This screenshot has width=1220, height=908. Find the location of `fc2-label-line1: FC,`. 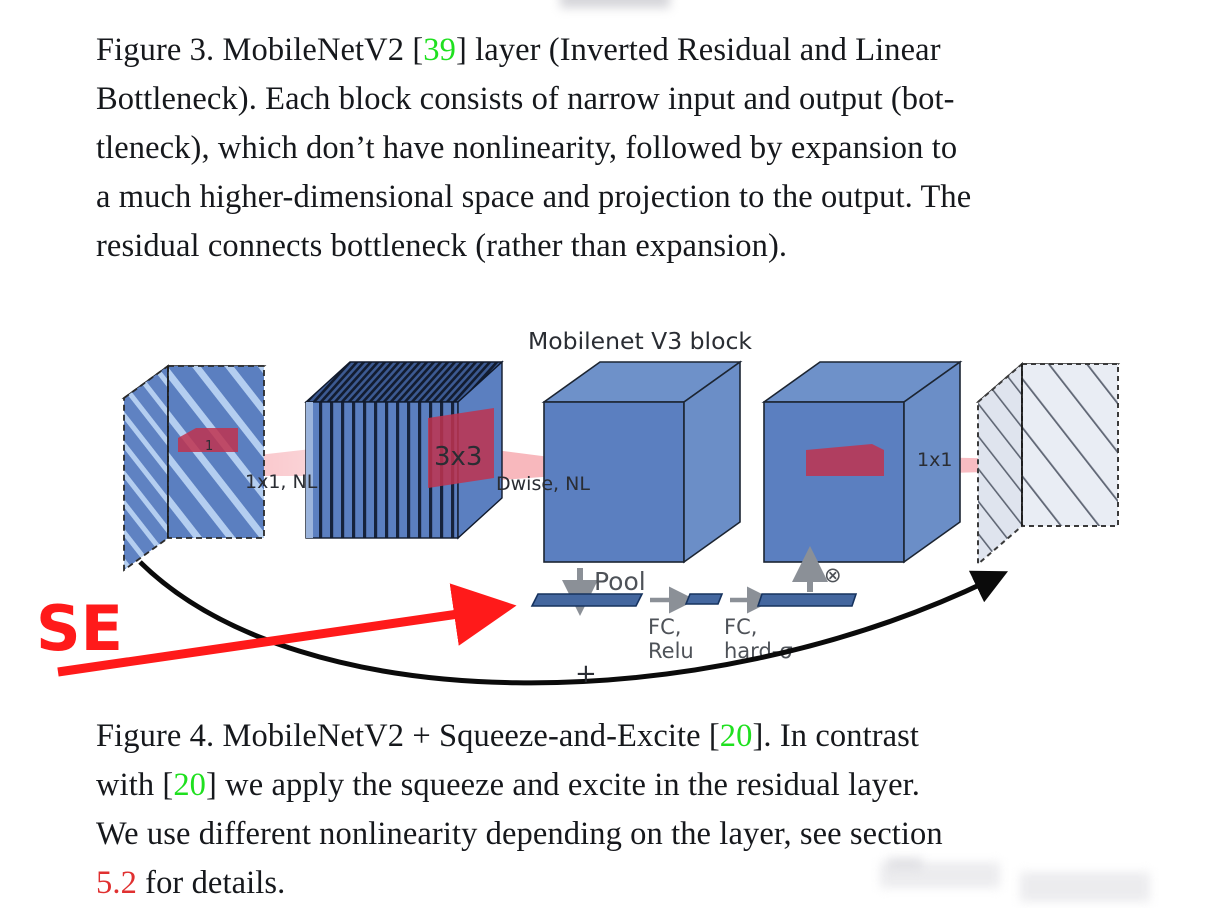

fc2-label-line1: FC, is located at coordinates (740, 627).